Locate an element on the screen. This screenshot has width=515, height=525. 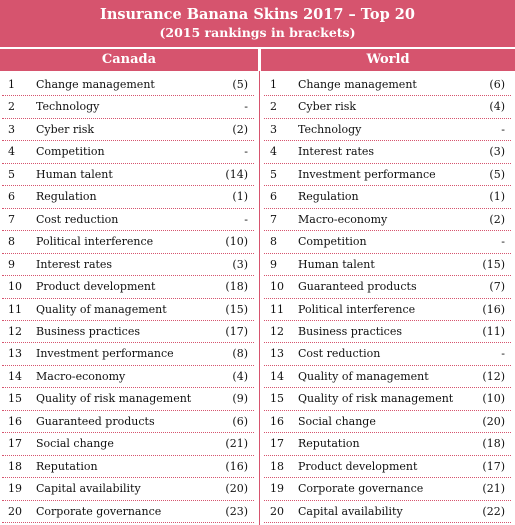
risk-name: Interest rates is located at coordinates (336, 152).